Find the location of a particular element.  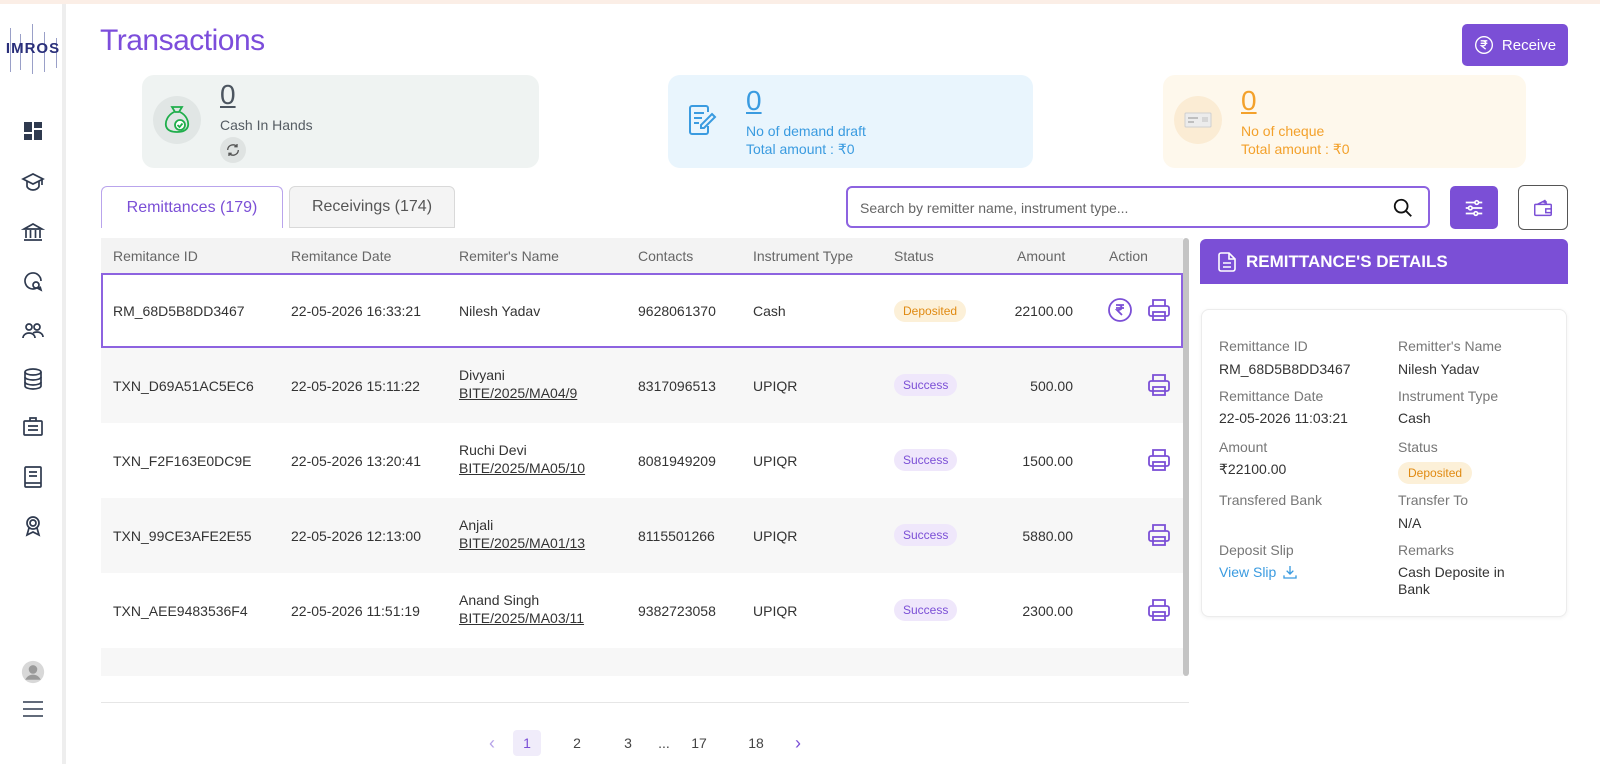

next-page-icon: › is located at coordinates (798, 742).